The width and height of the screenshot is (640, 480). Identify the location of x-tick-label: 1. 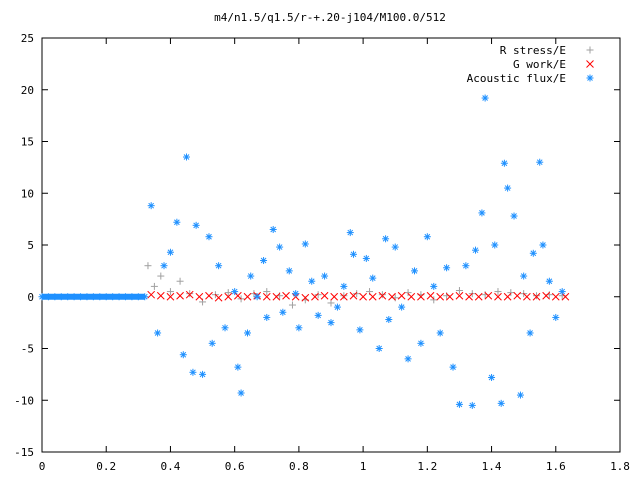
(363, 466).